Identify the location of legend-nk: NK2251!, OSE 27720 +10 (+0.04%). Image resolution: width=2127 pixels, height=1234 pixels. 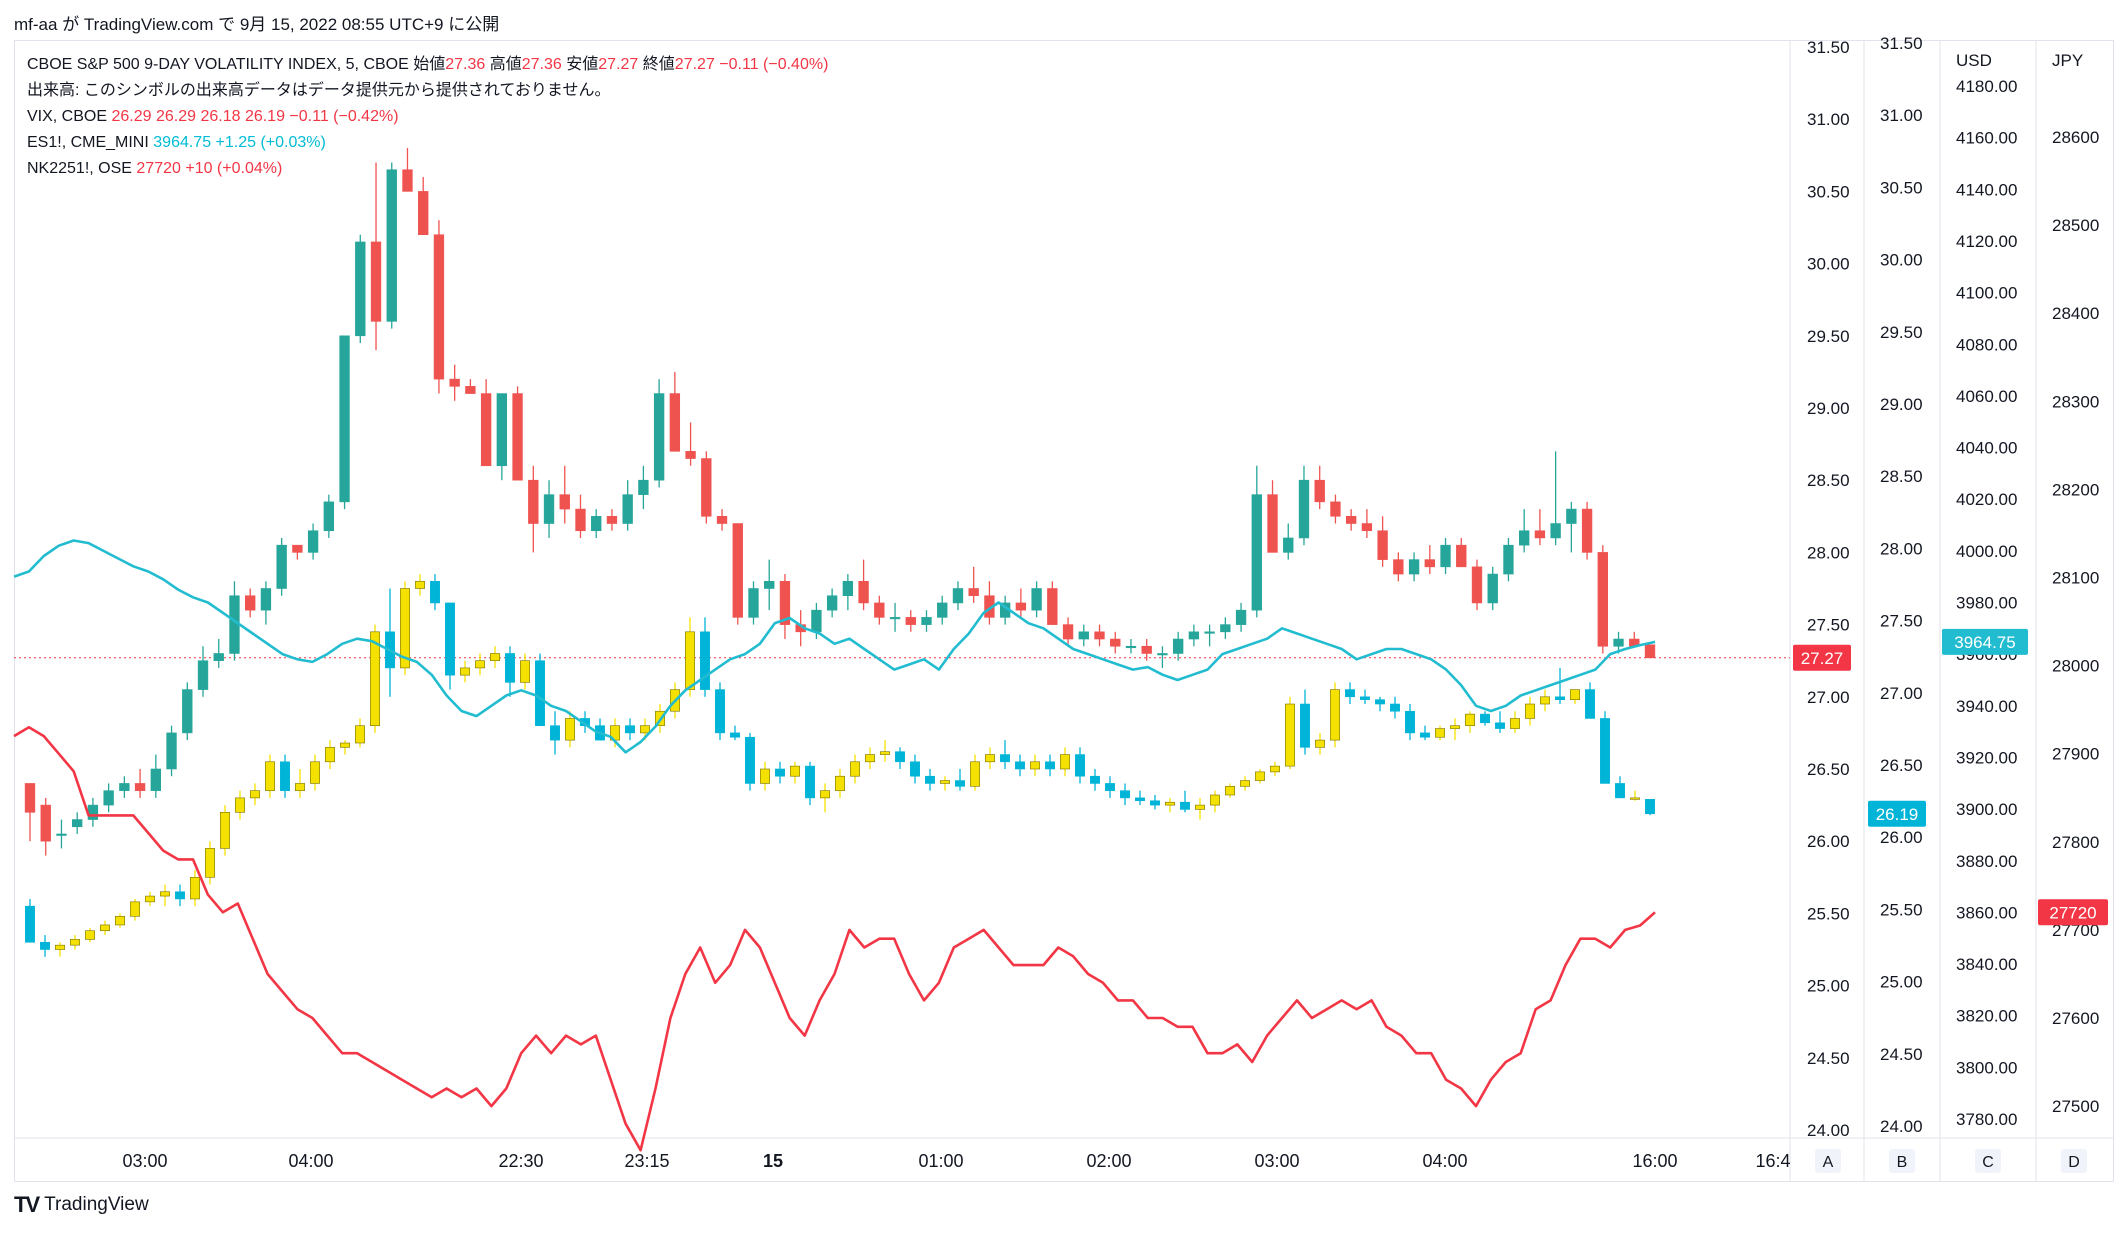
(427, 169).